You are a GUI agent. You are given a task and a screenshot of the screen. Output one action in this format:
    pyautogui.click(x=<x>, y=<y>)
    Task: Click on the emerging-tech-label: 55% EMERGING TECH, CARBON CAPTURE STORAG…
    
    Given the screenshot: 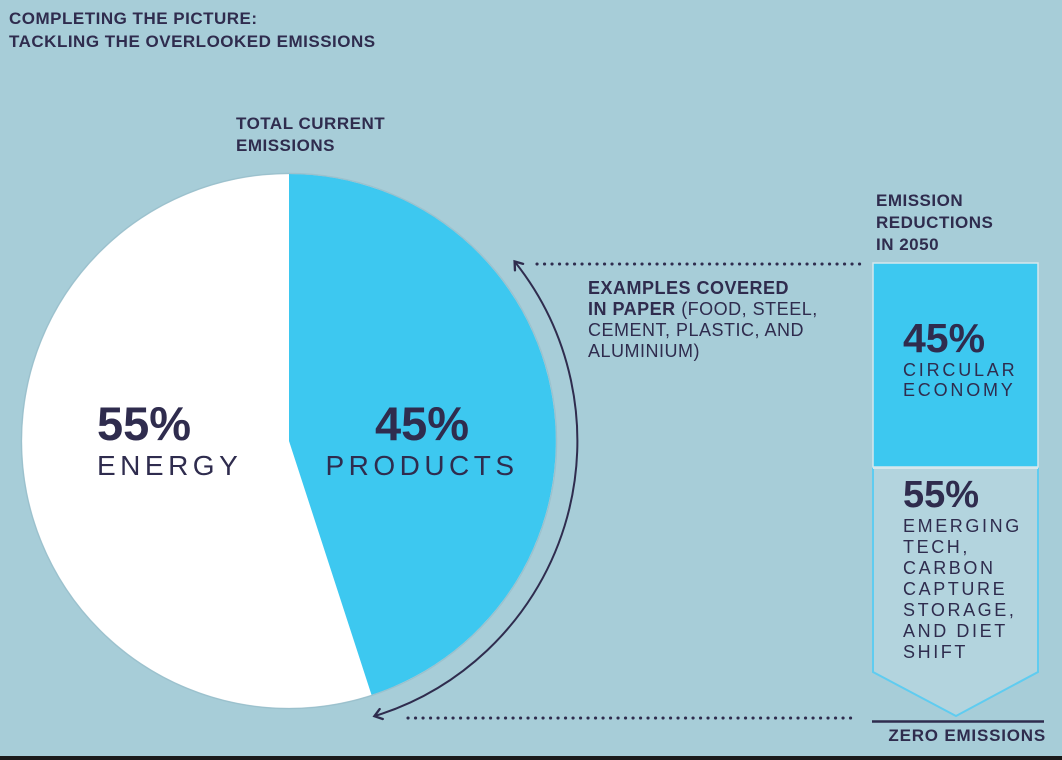 What is the action you would take?
    pyautogui.click(x=962, y=568)
    